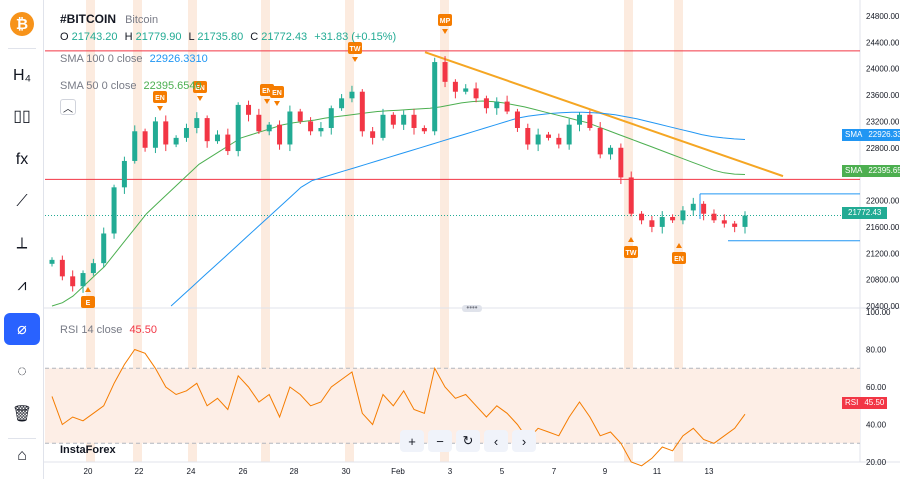  I want to click on rsi-value: 45.50, so click(143, 330).